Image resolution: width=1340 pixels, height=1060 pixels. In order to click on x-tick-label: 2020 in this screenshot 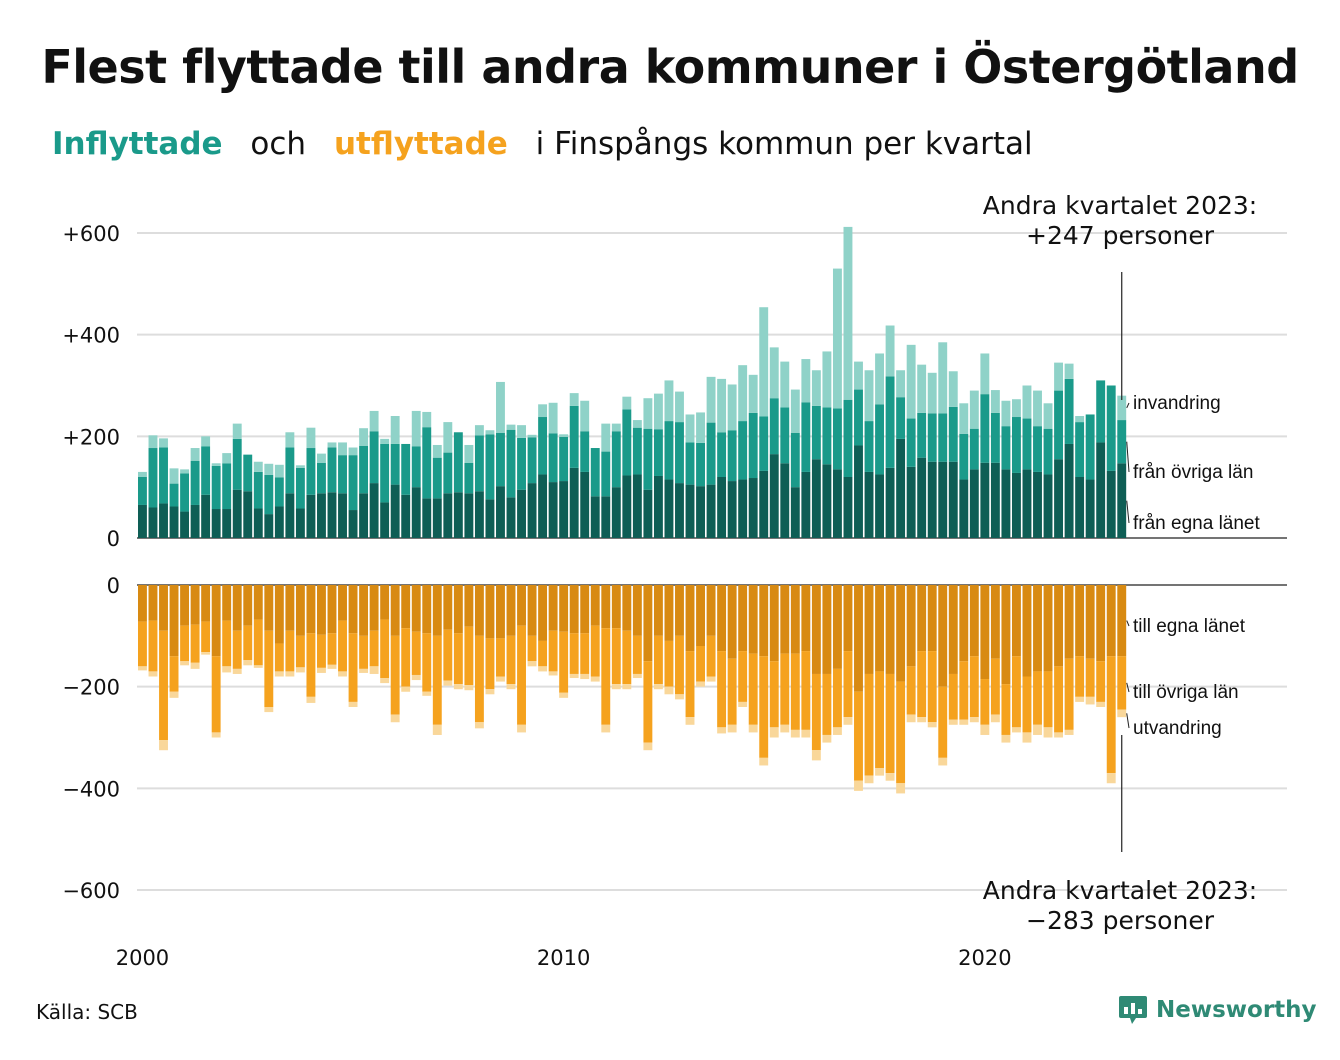, I will do `click(984, 958)`.